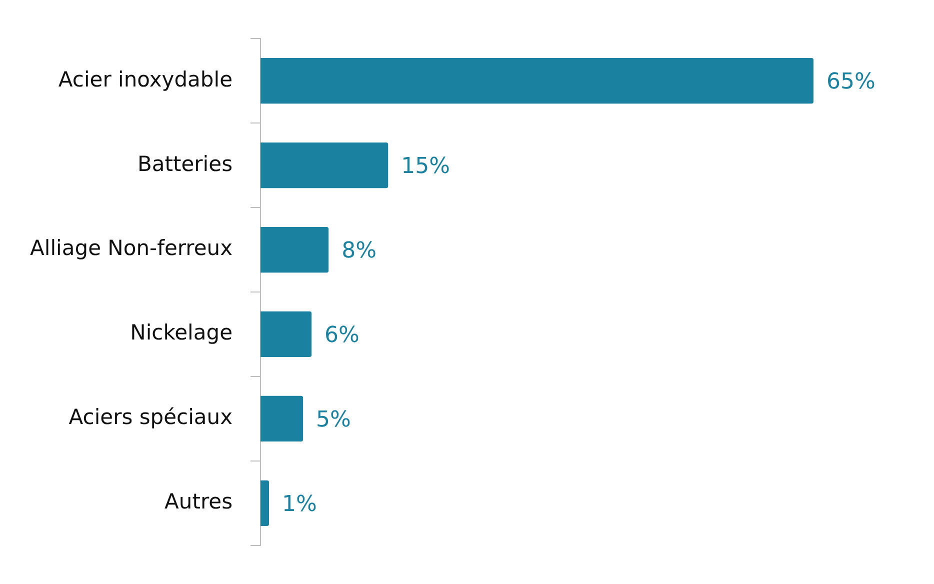 The image size is (934, 584). I want to click on data-label: 15%, so click(425, 167).